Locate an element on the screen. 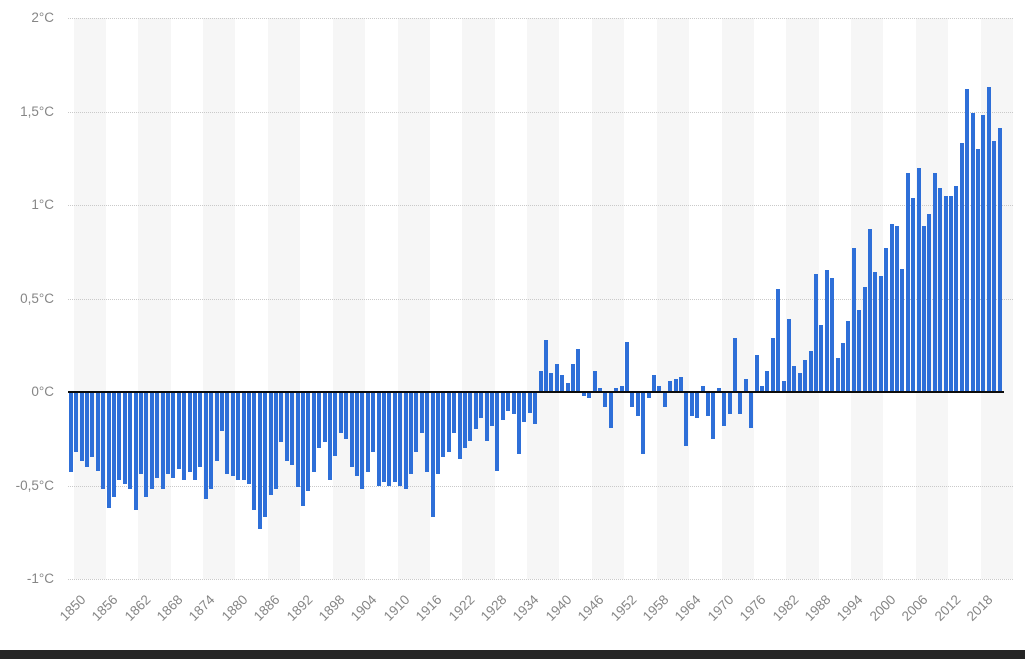 The width and height of the screenshot is (1025, 659). bar-1938 is located at coordinates (545, 365).